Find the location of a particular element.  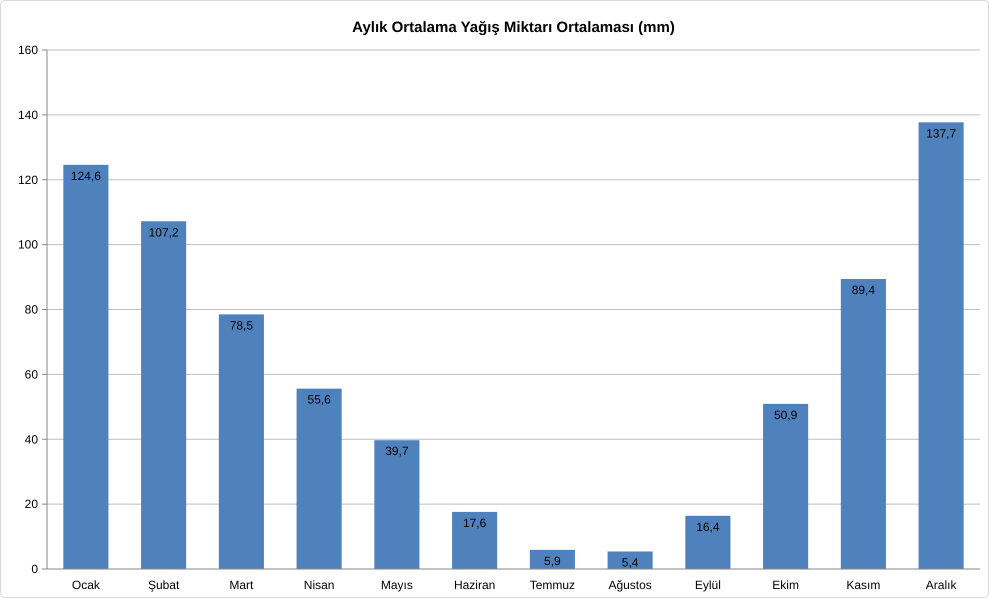

data-label: 89,4 is located at coordinates (864, 290).